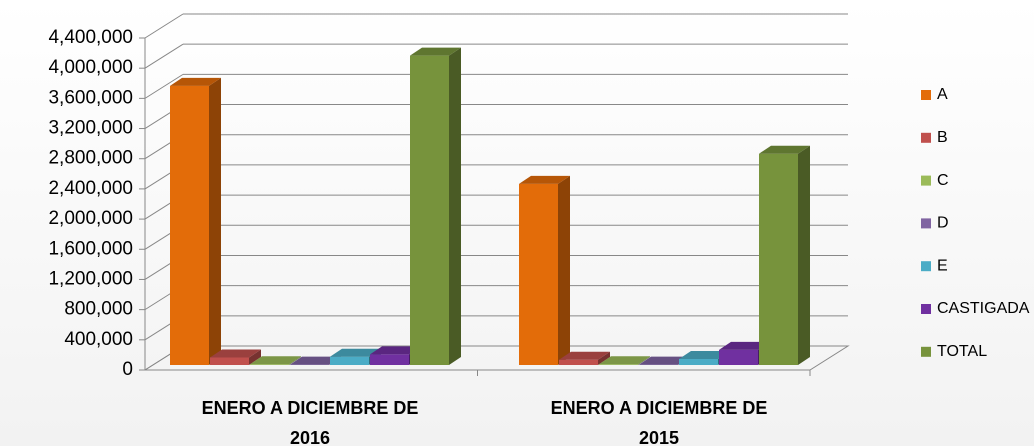 This screenshot has height=446, width=1034. What do you see at coordinates (90, 188) in the screenshot?
I see `y-tick-label: 2,400,000` at bounding box center [90, 188].